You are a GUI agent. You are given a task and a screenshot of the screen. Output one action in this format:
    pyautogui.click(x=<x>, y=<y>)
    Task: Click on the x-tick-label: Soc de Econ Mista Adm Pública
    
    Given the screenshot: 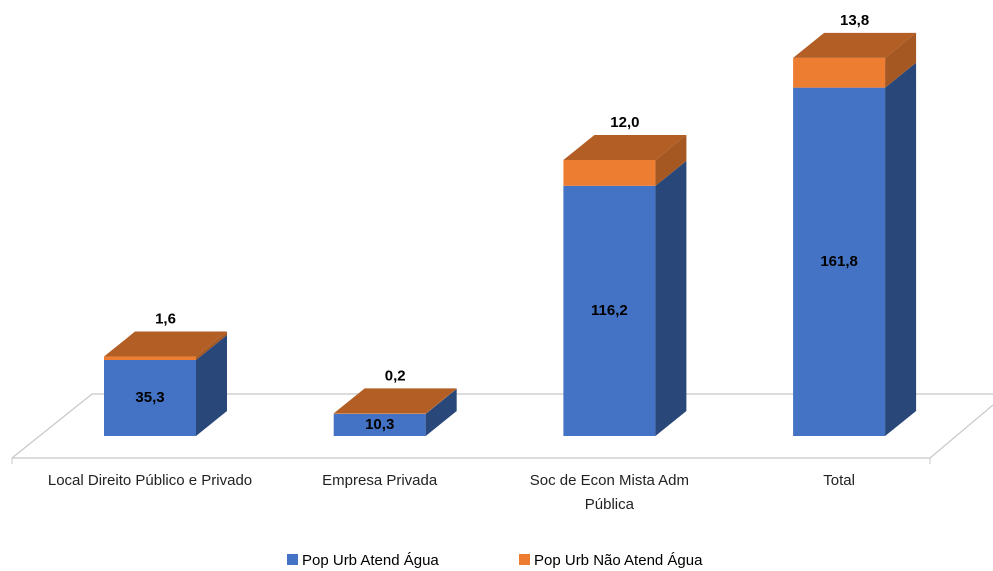 What is the action you would take?
    pyautogui.click(x=609, y=492)
    